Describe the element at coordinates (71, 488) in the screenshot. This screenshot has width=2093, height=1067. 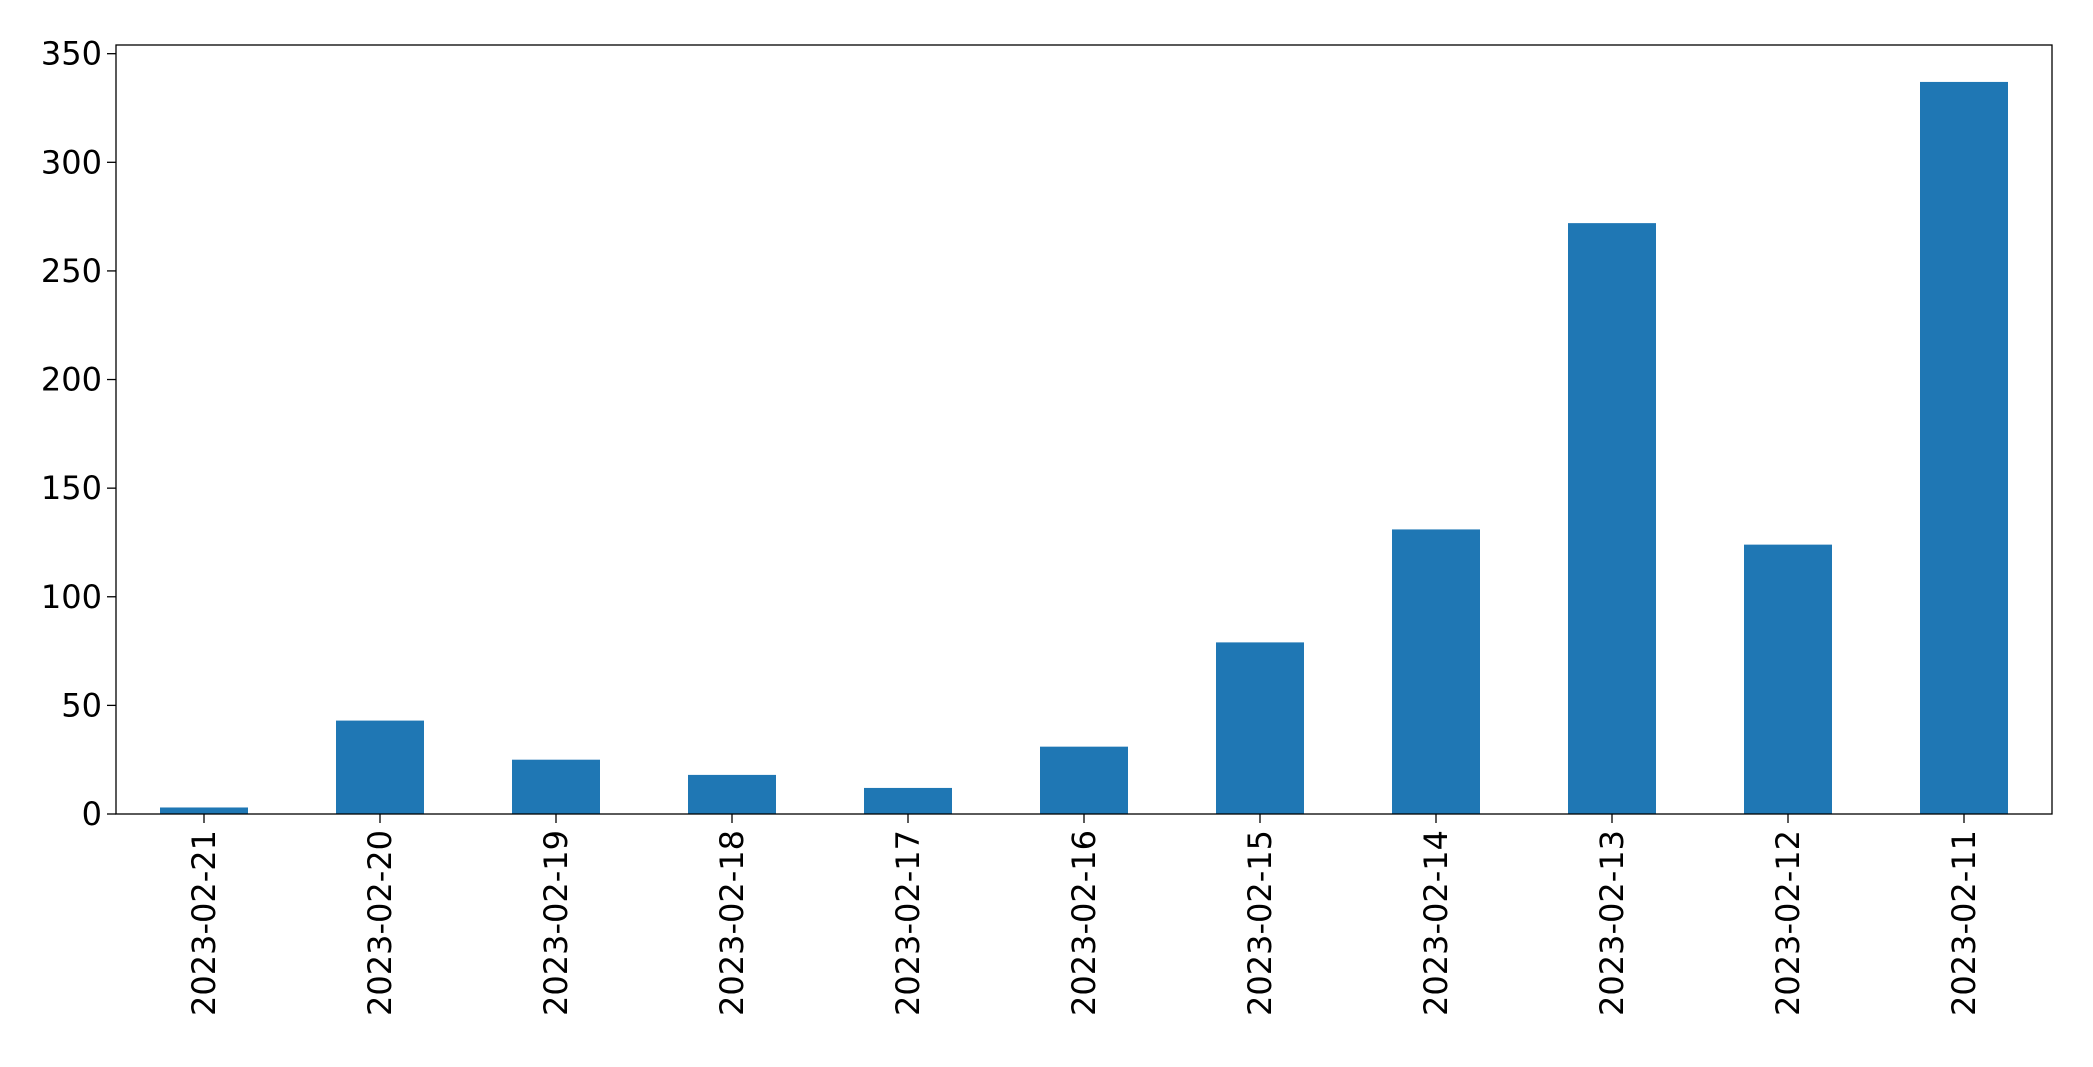
I see `y-tick-label: 150` at that location.